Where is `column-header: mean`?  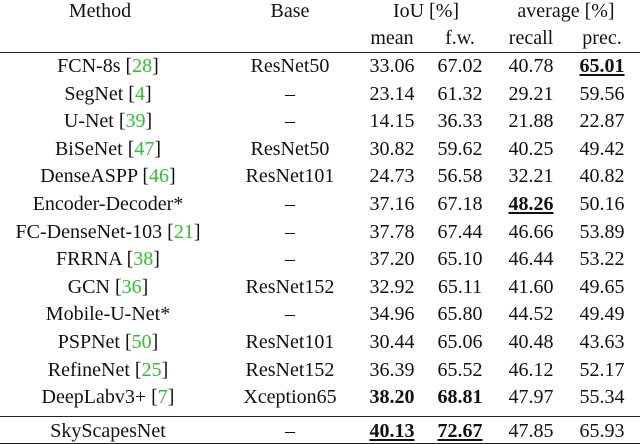
column-header: mean is located at coordinates (392, 38).